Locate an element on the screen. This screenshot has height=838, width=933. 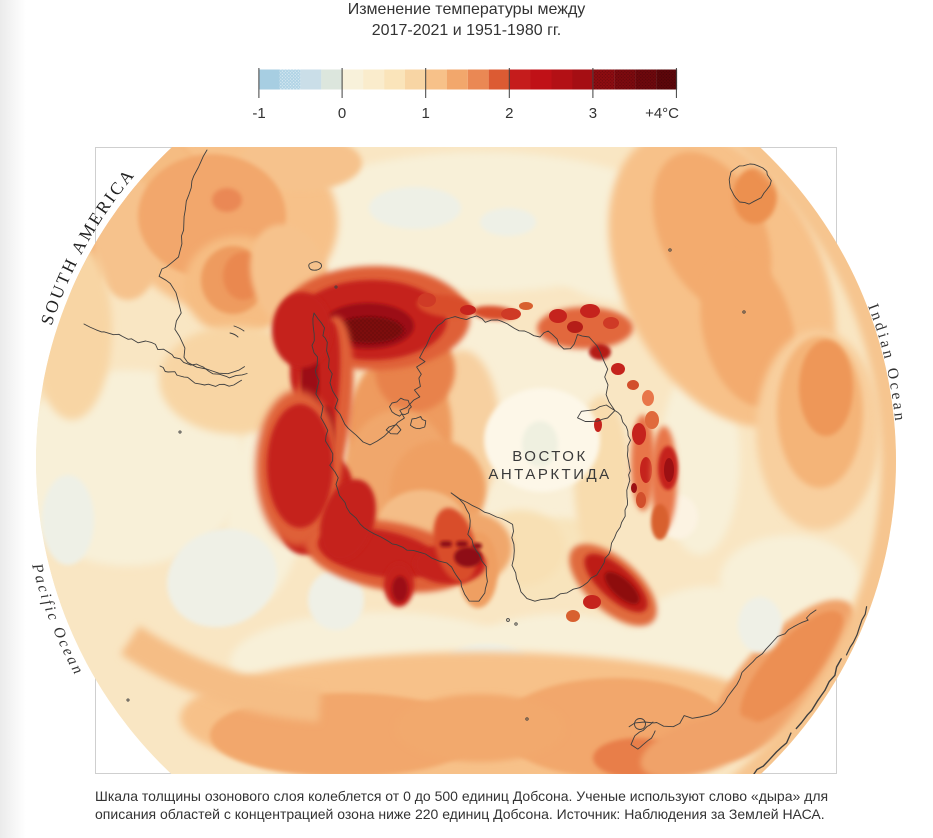
svg-text: -1 is located at coordinates (258, 113).